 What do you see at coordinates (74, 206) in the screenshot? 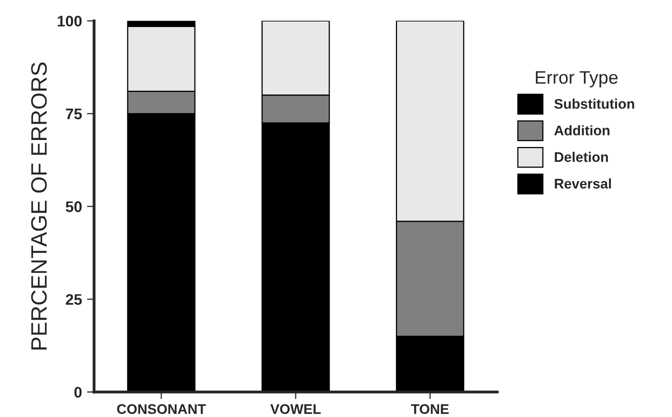
I see `y-tick-label: 50` at bounding box center [74, 206].